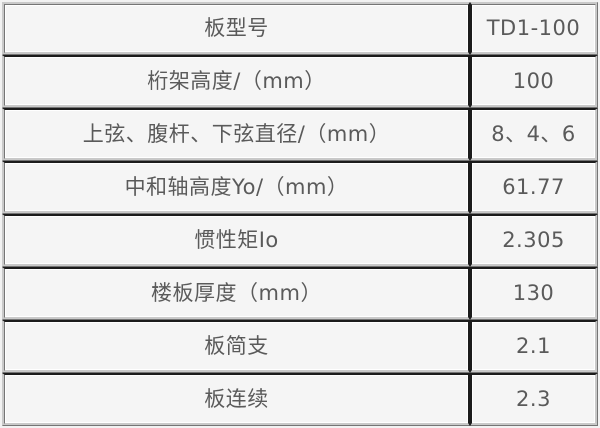  I want to click on row-label-text: 板型号, so click(236, 28).